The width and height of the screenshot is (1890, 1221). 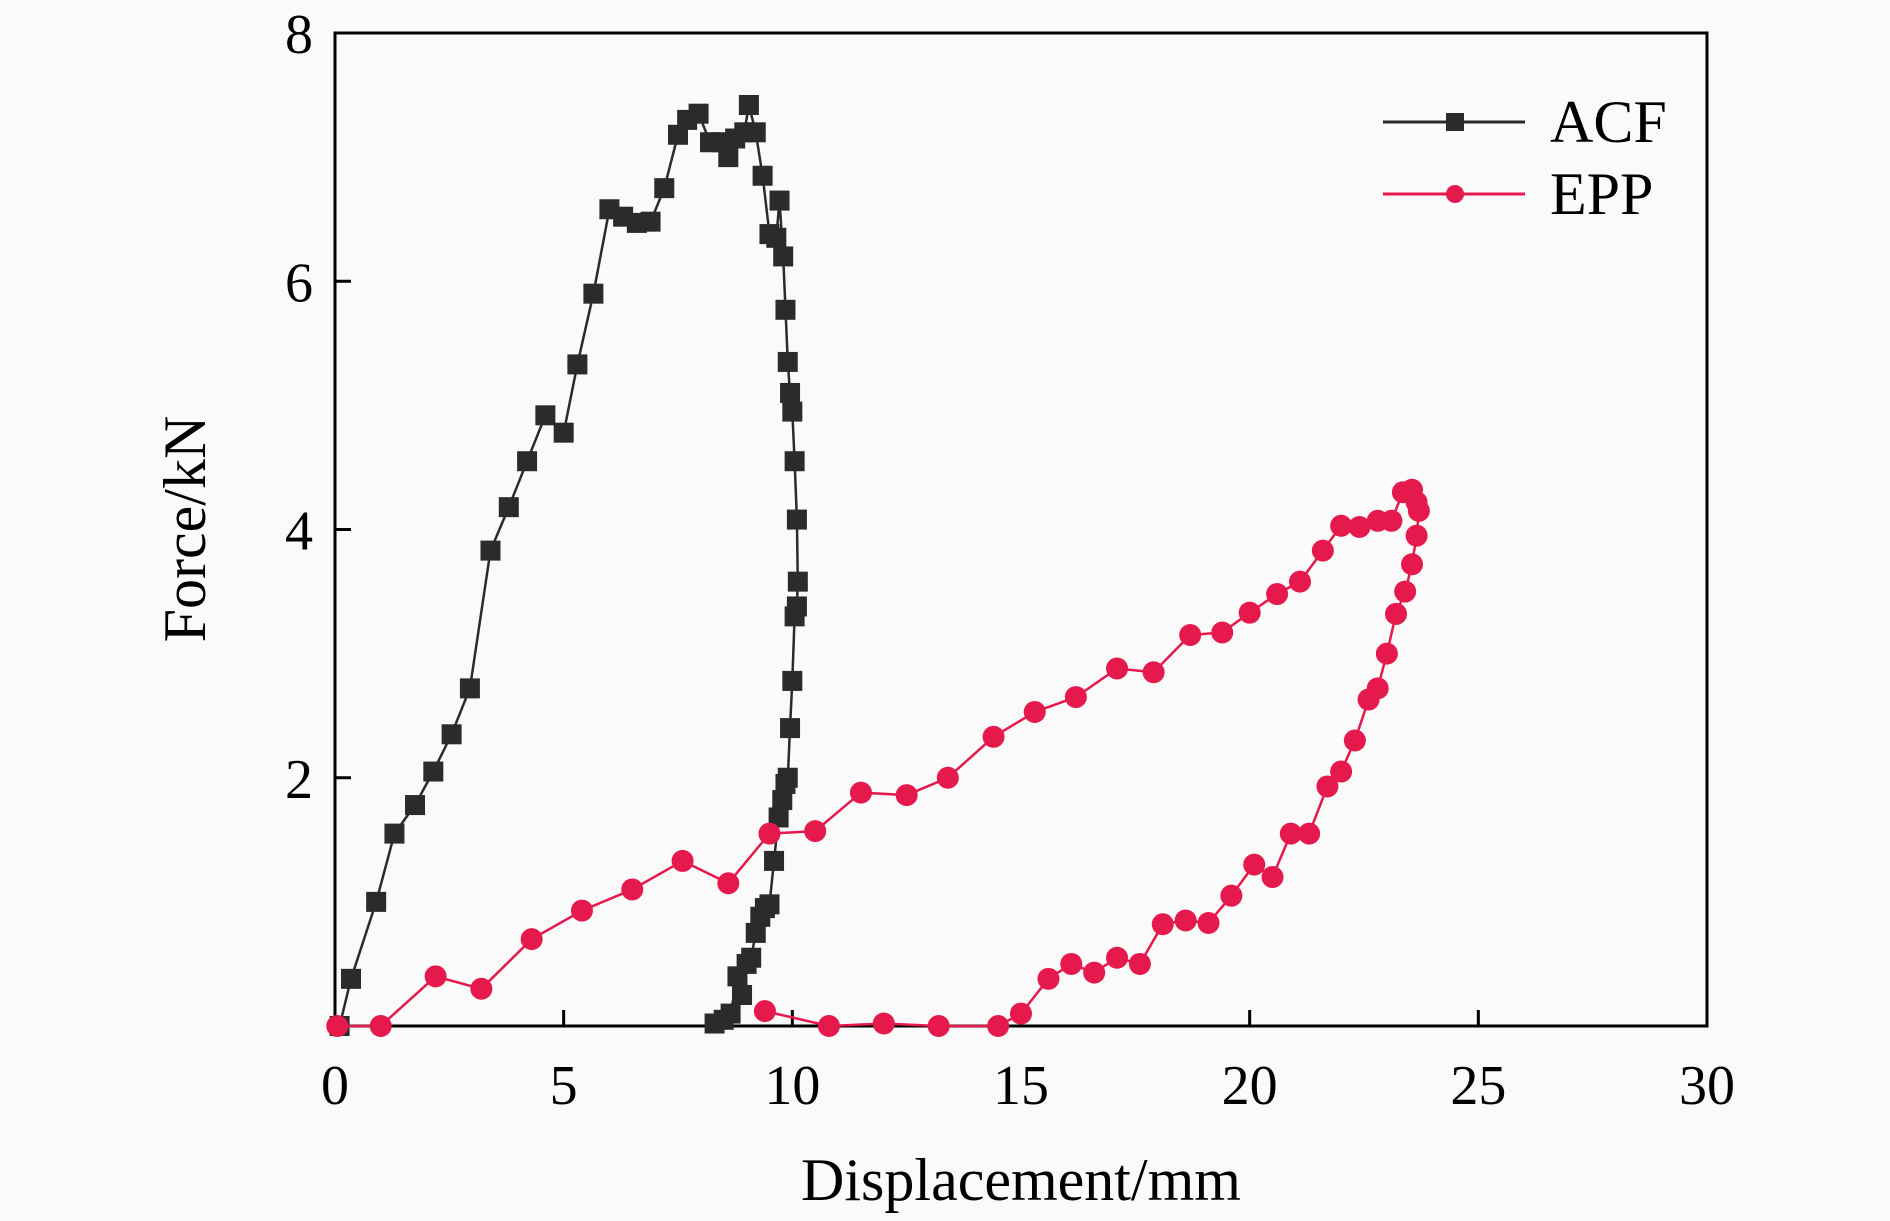 What do you see at coordinates (1455, 122) in the screenshot?
I see `legend-marker-acf` at bounding box center [1455, 122].